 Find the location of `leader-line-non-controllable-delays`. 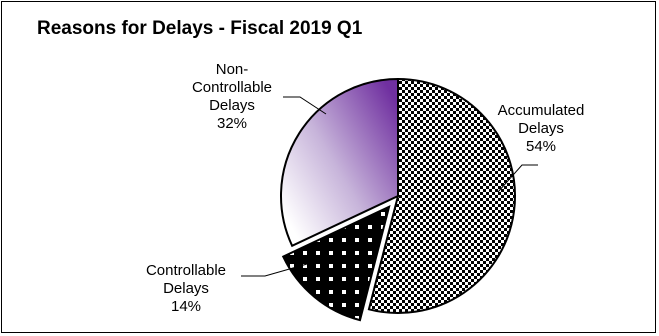

leader-line-non-controllable-delays is located at coordinates (305, 105).